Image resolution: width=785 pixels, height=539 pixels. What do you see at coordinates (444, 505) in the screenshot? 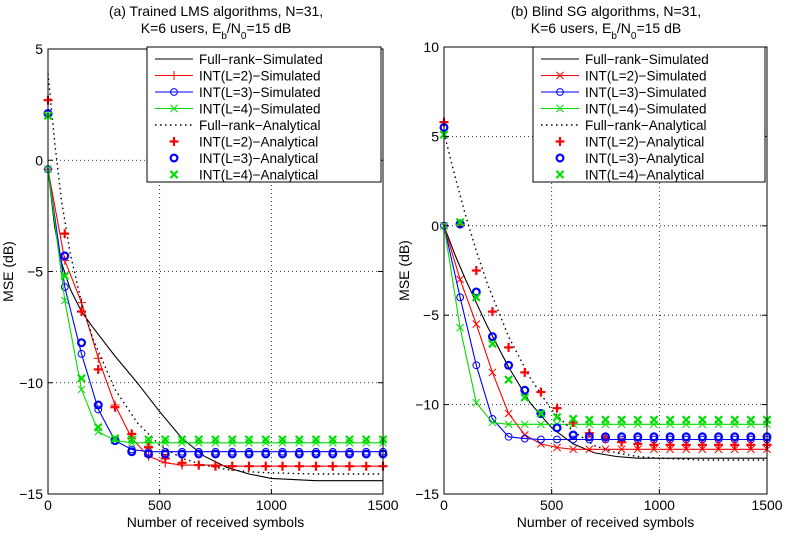
I see `xtick-label-1-0: 0` at bounding box center [444, 505].